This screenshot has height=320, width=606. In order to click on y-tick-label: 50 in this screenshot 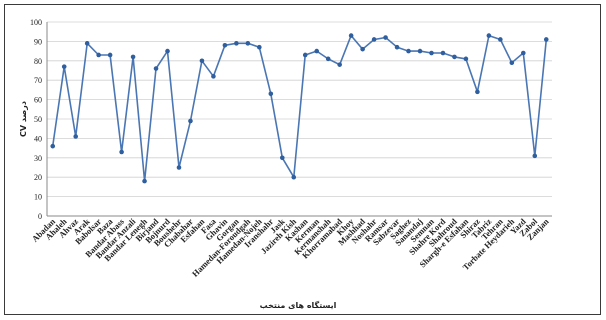, I will do `click(38, 119)`.